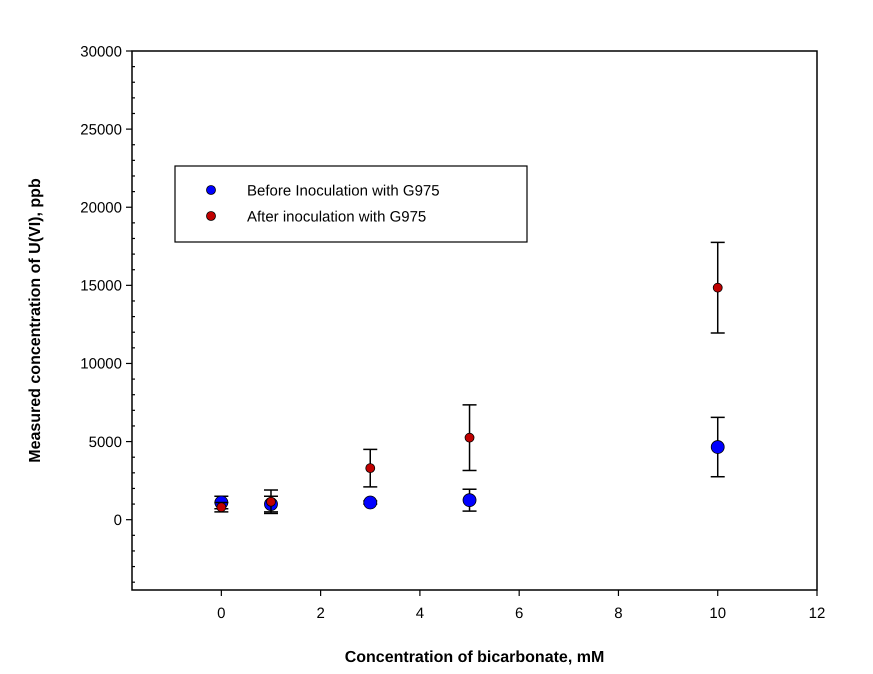 The width and height of the screenshot is (873, 674). What do you see at coordinates (35, 320) in the screenshot?
I see `y-axis-title: Measured concentration of U(VI), ppb` at bounding box center [35, 320].